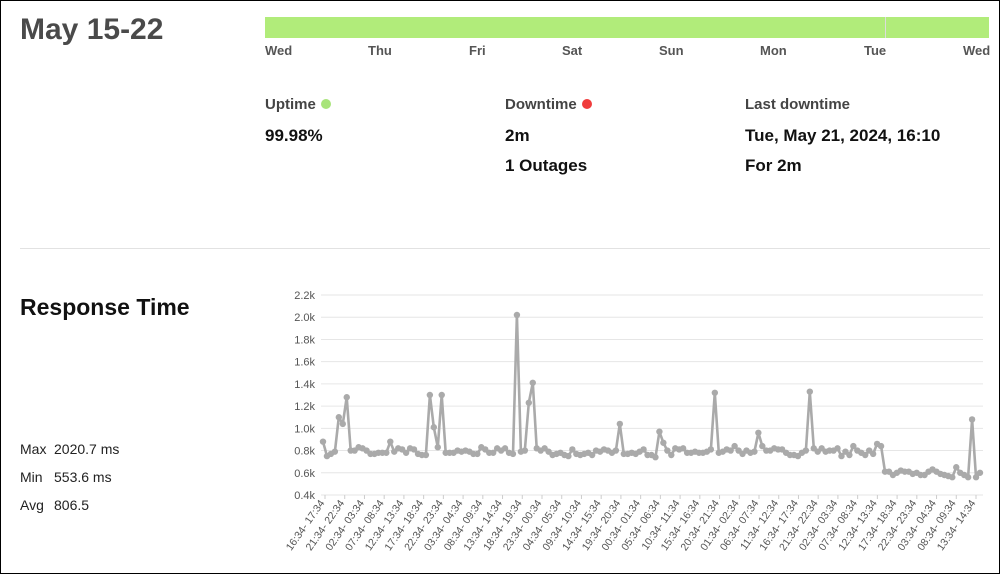 This screenshot has height=574, width=1000. I want to click on y-tick-label: 0.4k, so click(304, 496).